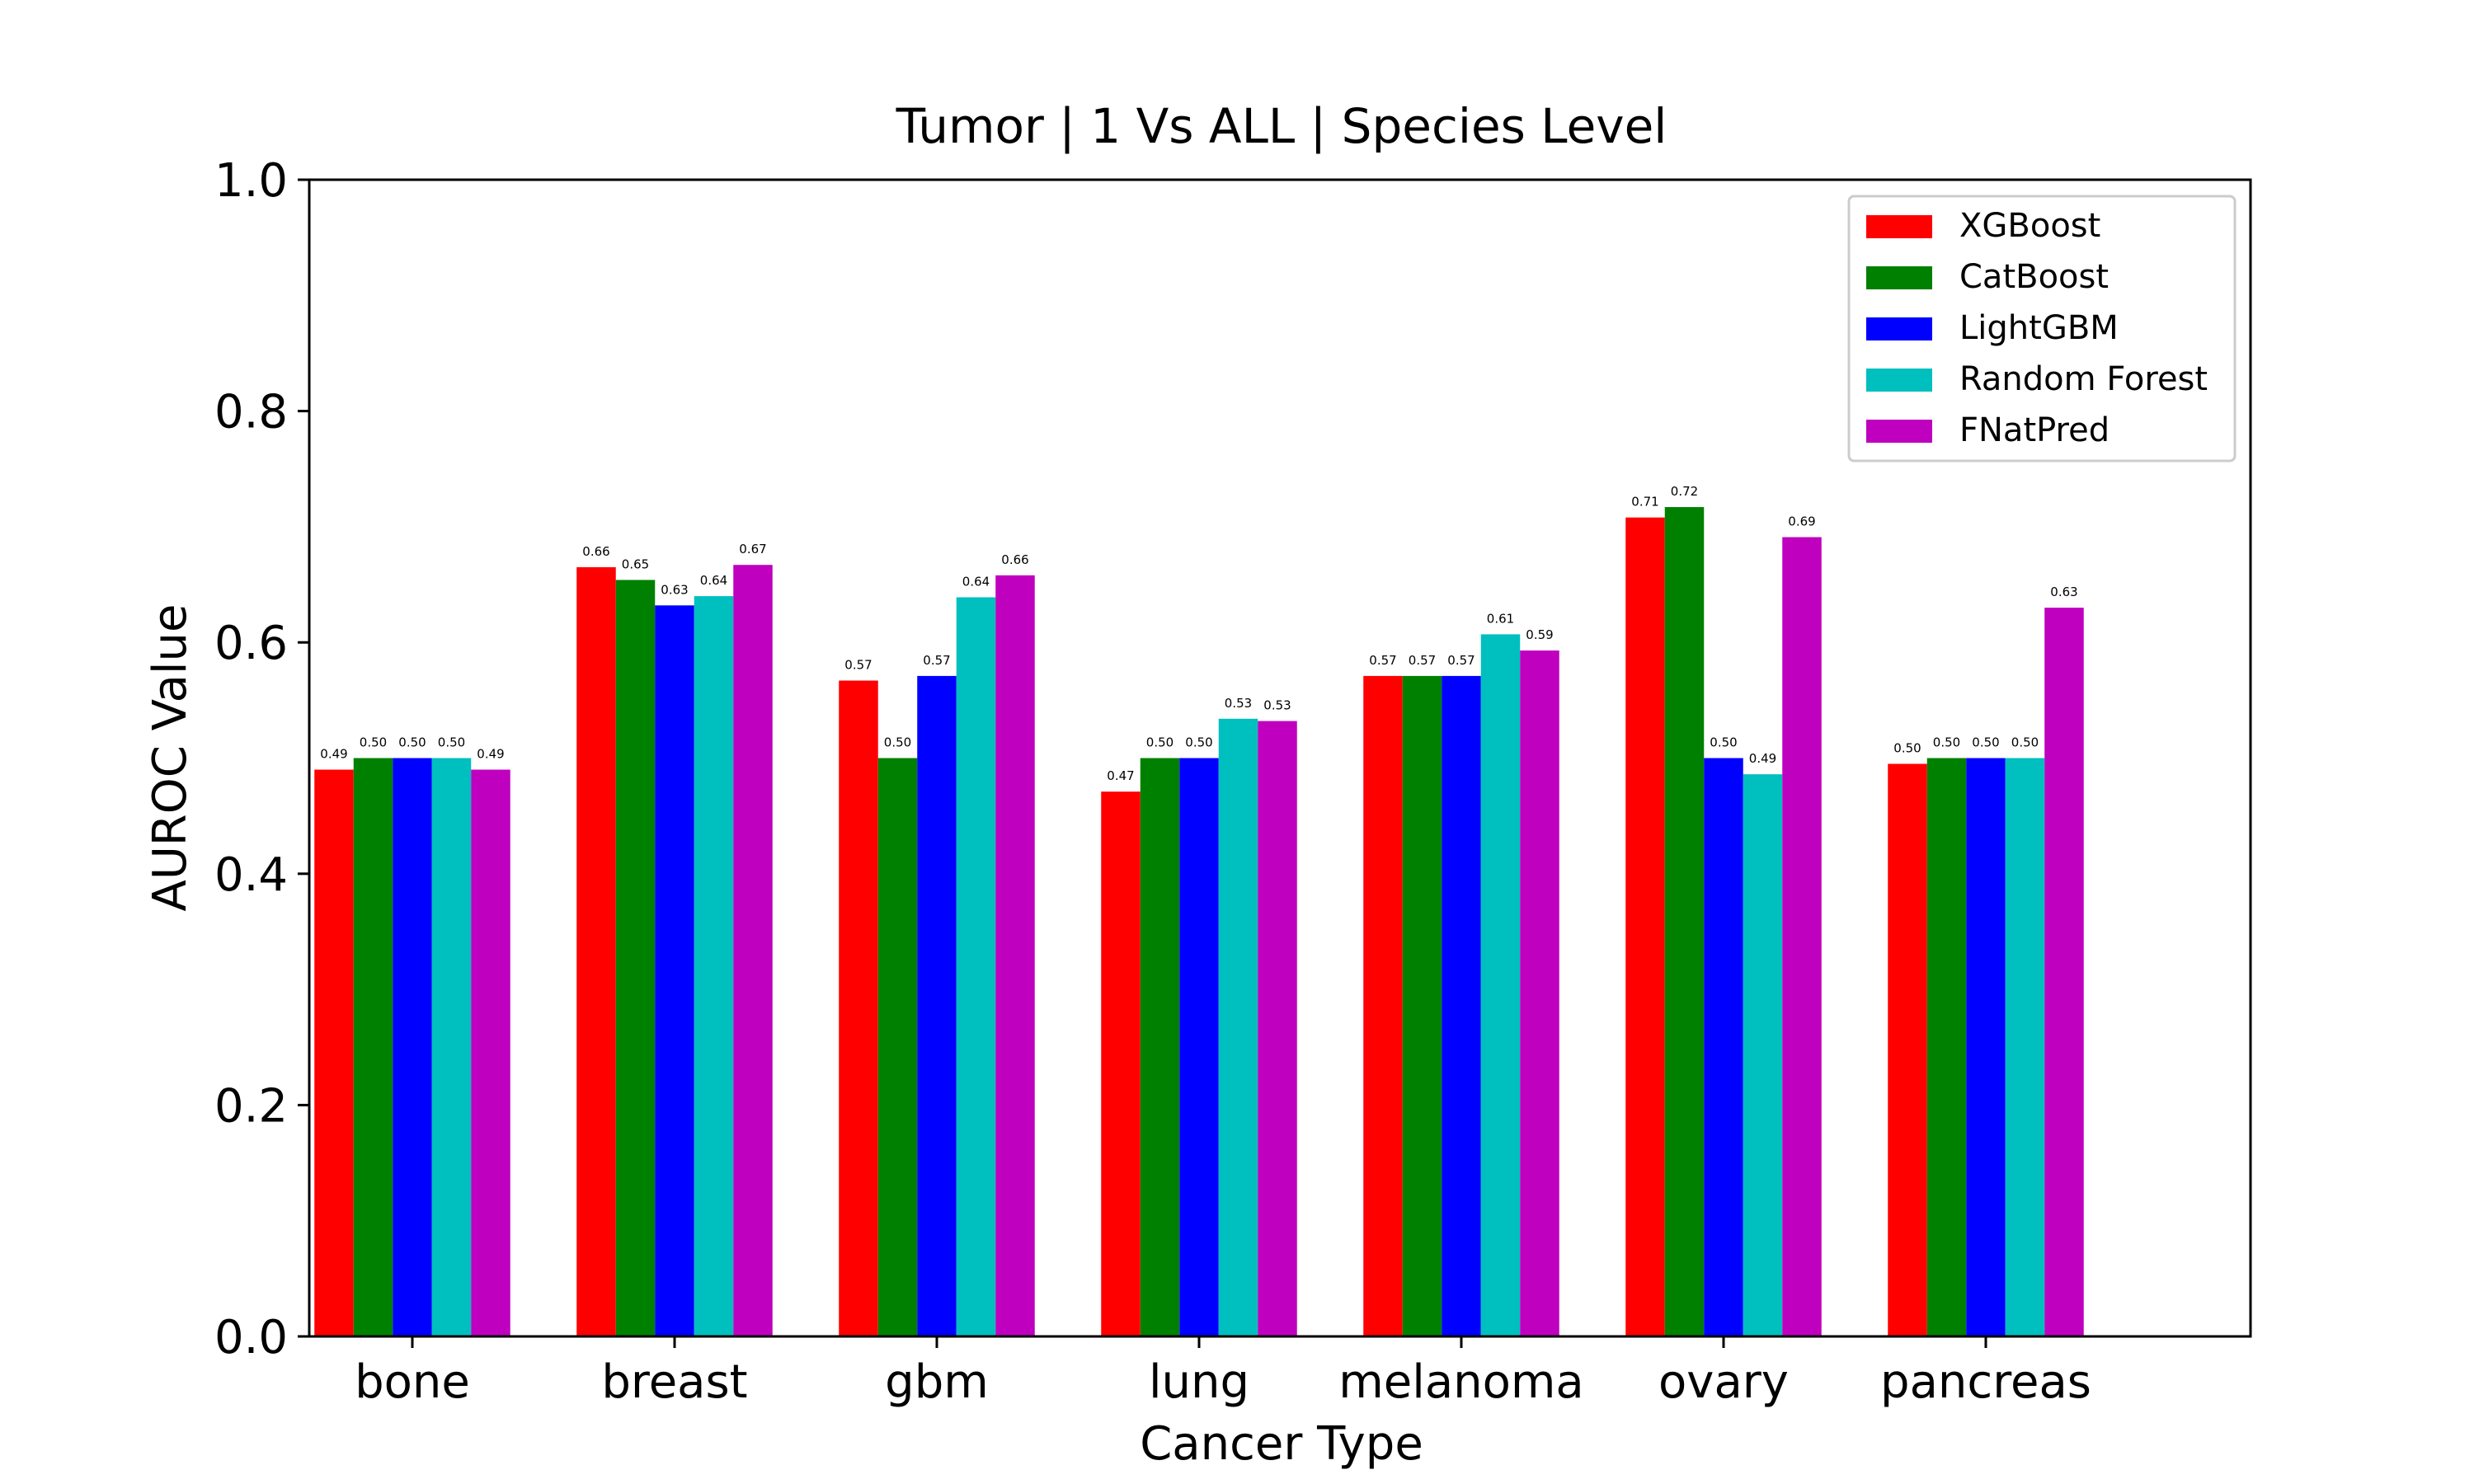 The image size is (2474, 1484). I want to click on y-tick-label: 0.4, so click(251, 875).